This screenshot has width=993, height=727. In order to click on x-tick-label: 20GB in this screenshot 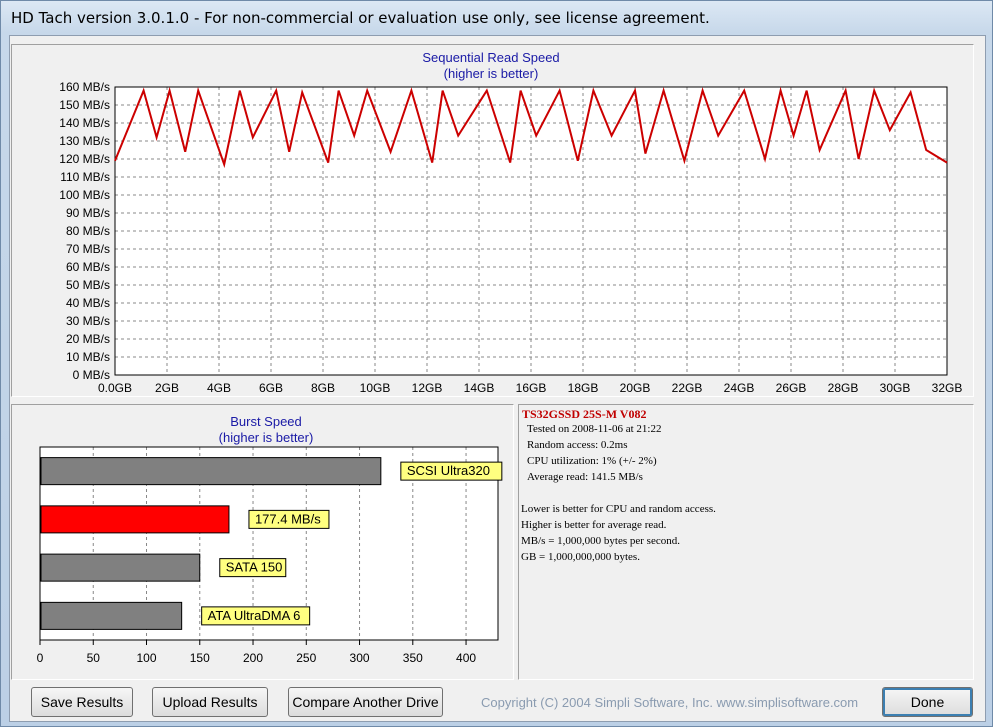, I will do `click(635, 388)`.